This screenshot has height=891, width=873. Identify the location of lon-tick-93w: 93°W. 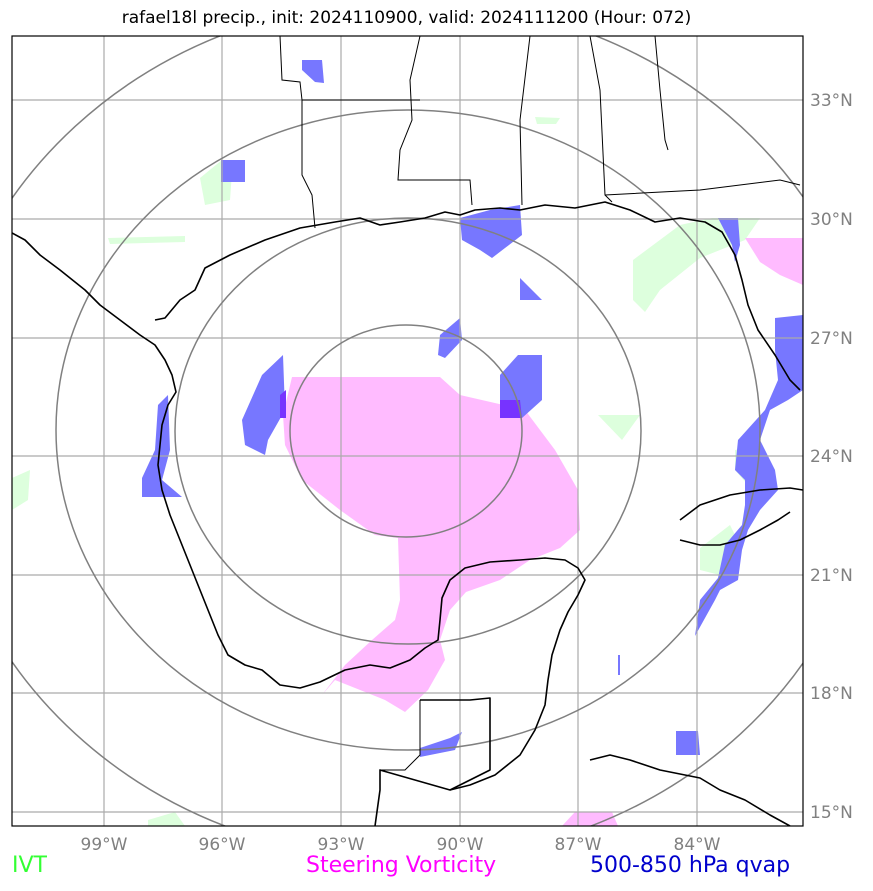
(341, 845).